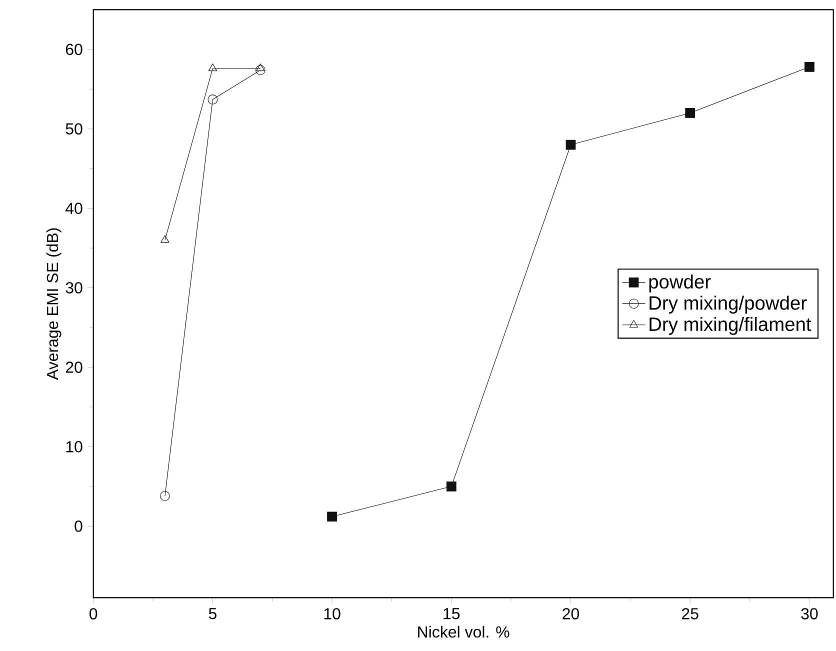 This screenshot has height=651, width=836. I want to click on x-tick-label: 0, so click(94, 614).